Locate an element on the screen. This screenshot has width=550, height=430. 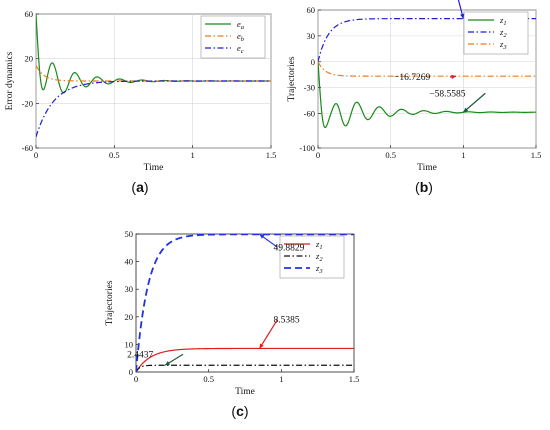
annotation-label: 8.5385 is located at coordinates (287, 320).